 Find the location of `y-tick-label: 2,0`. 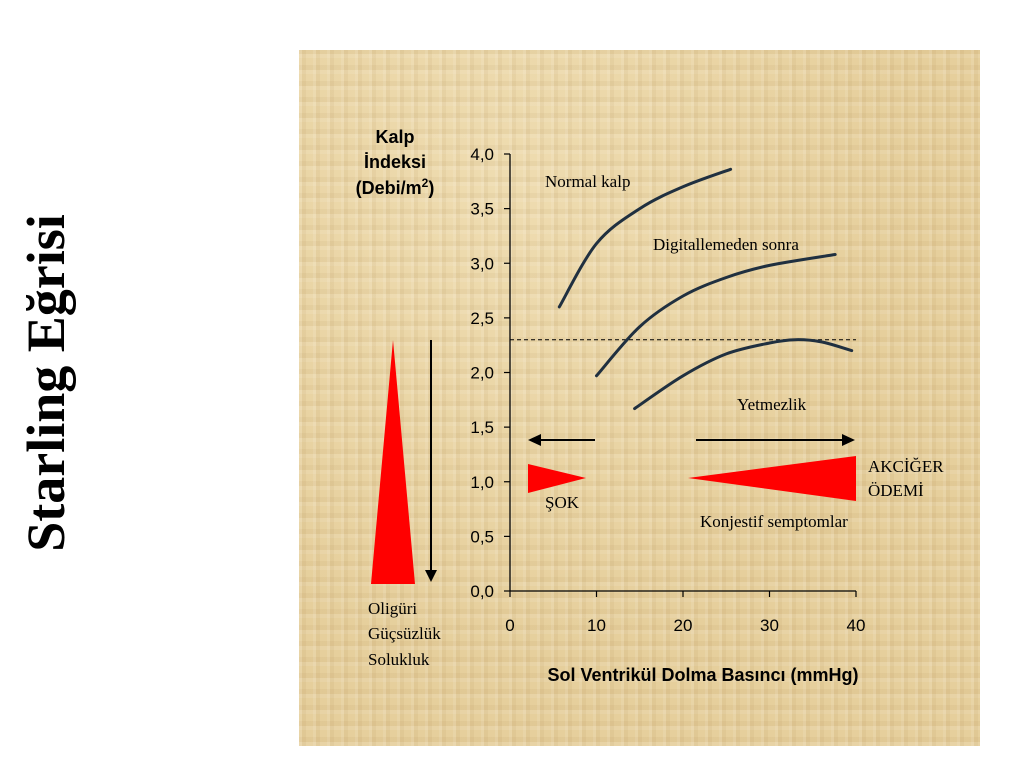

y-tick-label: 2,0 is located at coordinates (482, 373).